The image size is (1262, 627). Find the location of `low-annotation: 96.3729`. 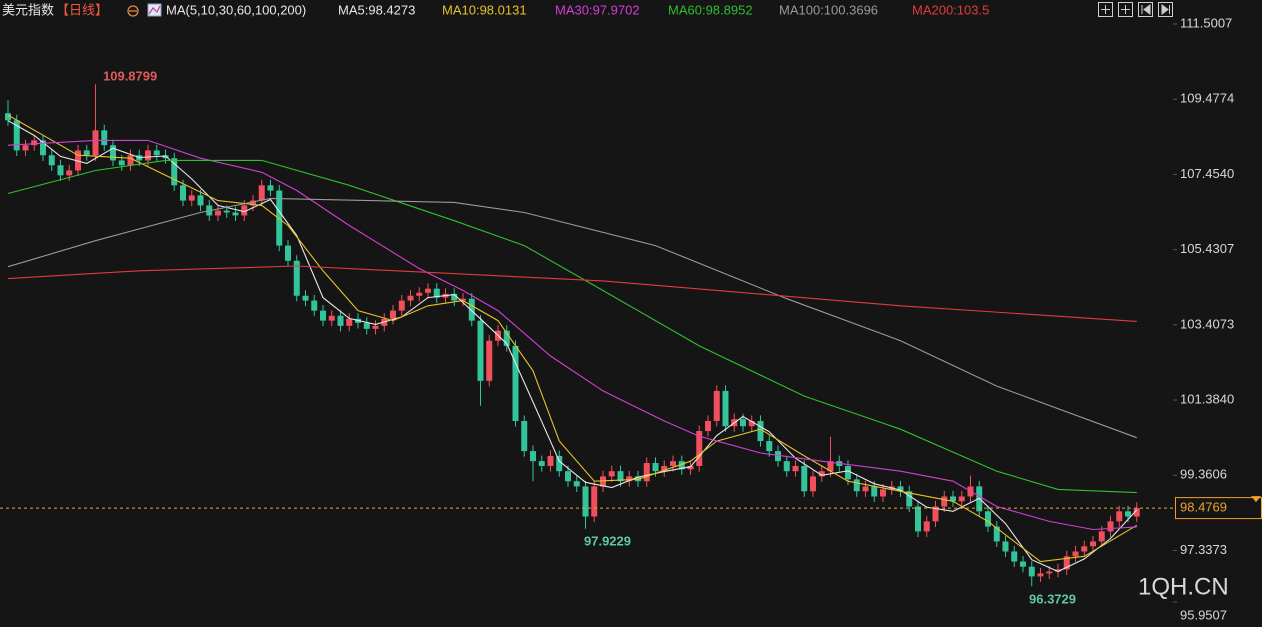

low-annotation: 96.3729 is located at coordinates (1052, 598).